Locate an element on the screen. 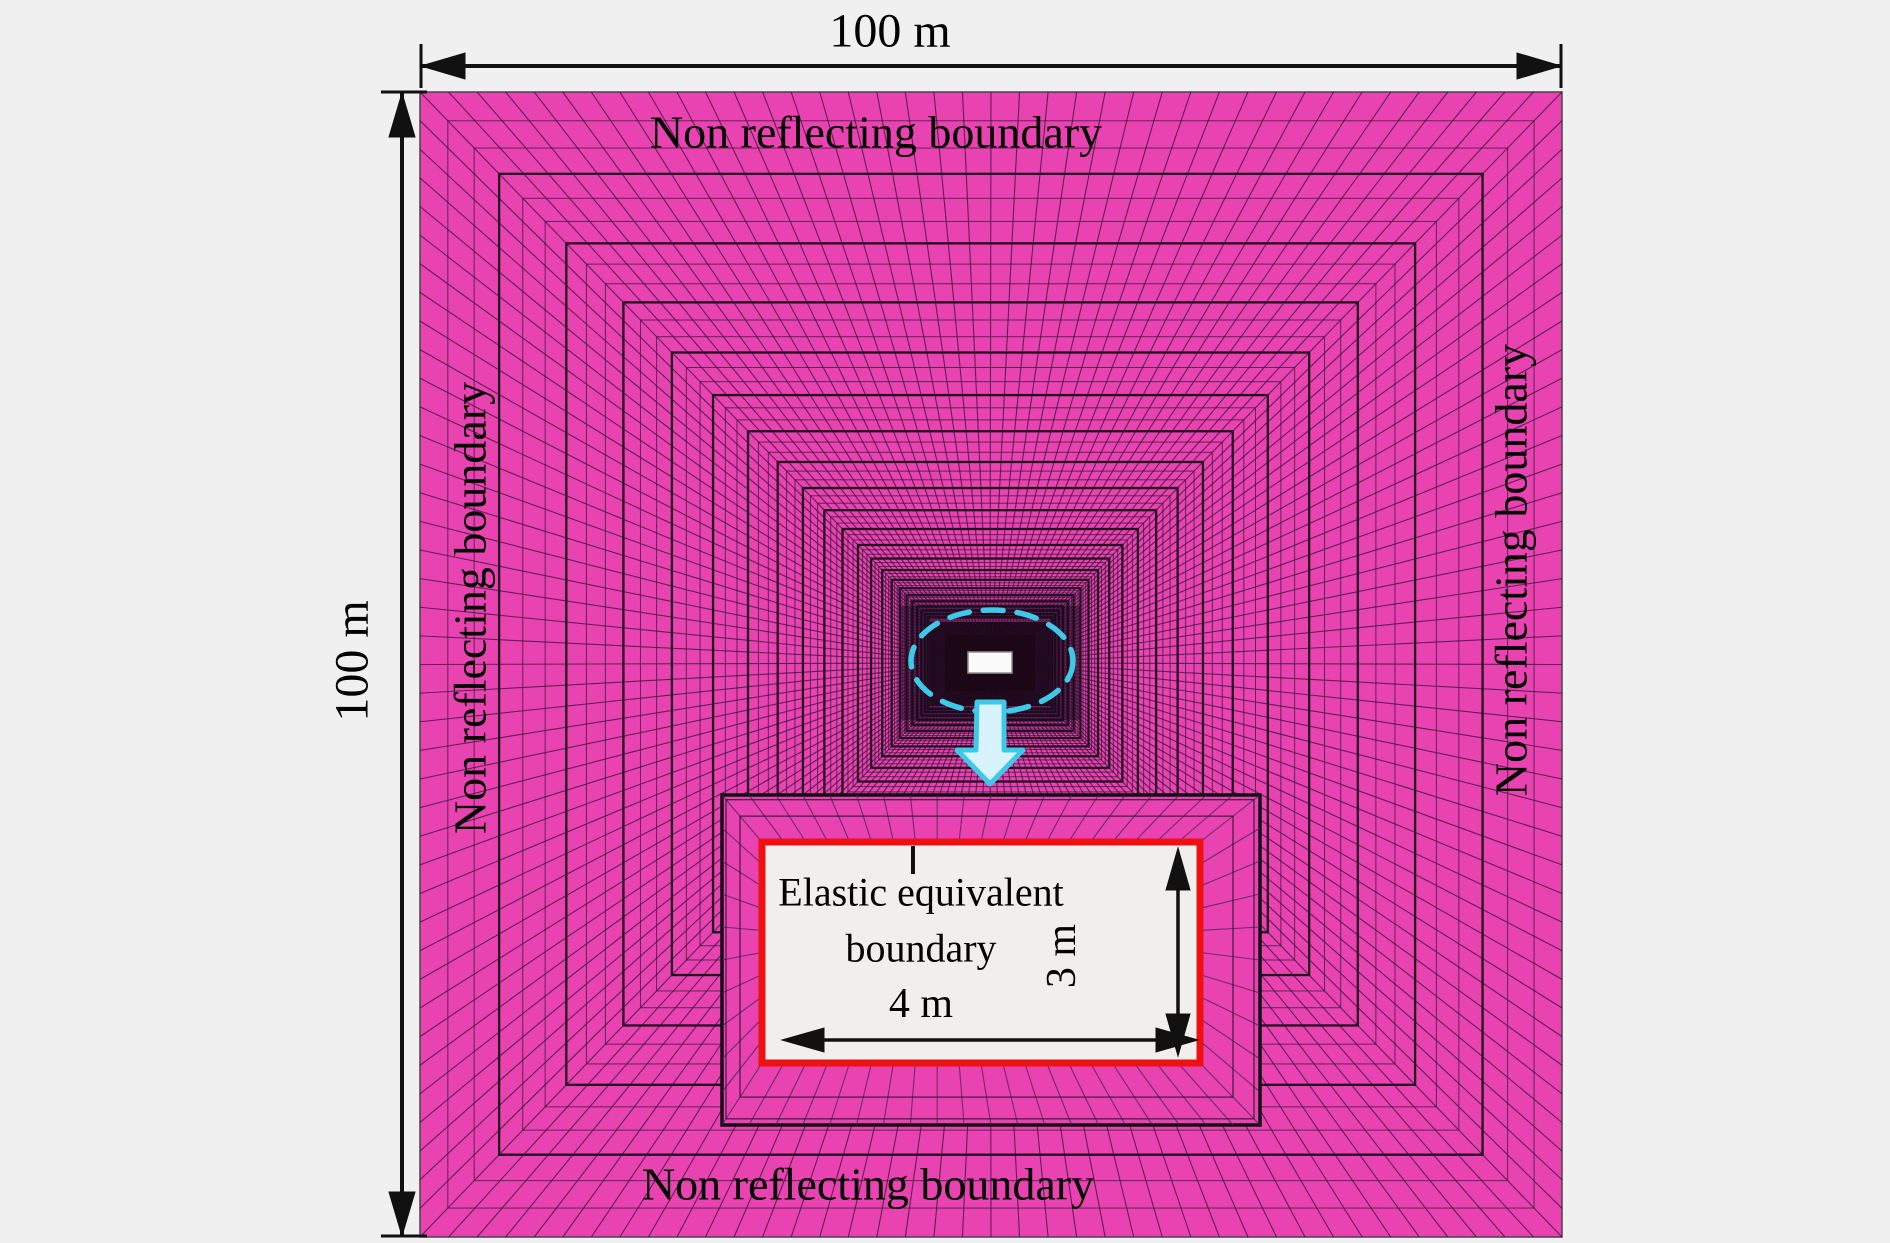 This screenshot has width=1890, height=1243. inset-label-line1: Elastic equivalent is located at coordinates (920, 892).